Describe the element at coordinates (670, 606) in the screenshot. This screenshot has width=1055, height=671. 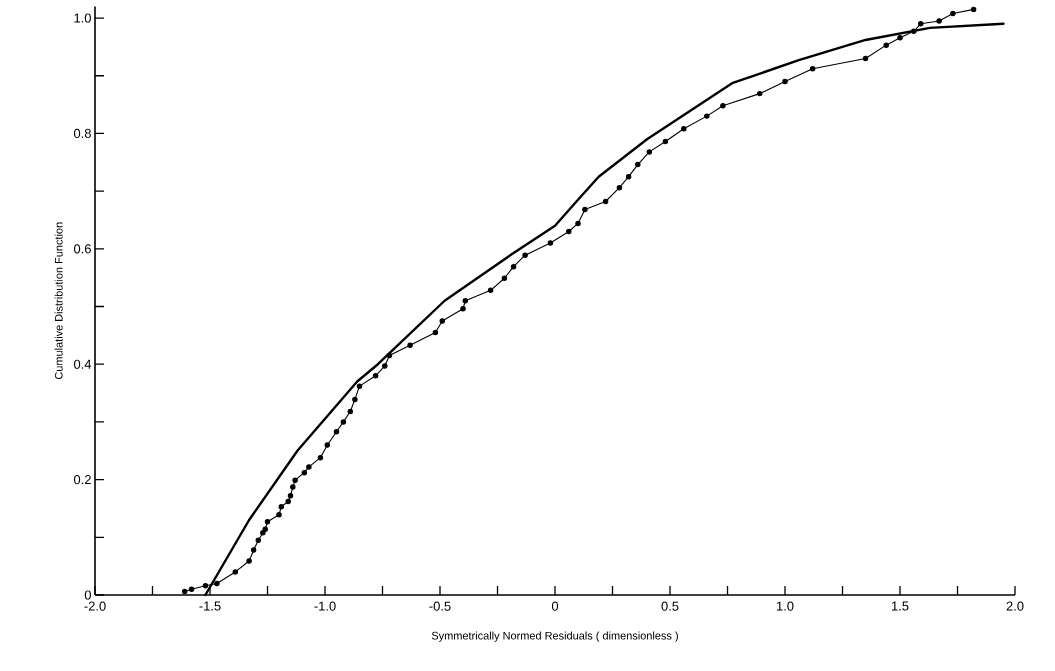
I see `x-tick-label: 0.5` at that location.